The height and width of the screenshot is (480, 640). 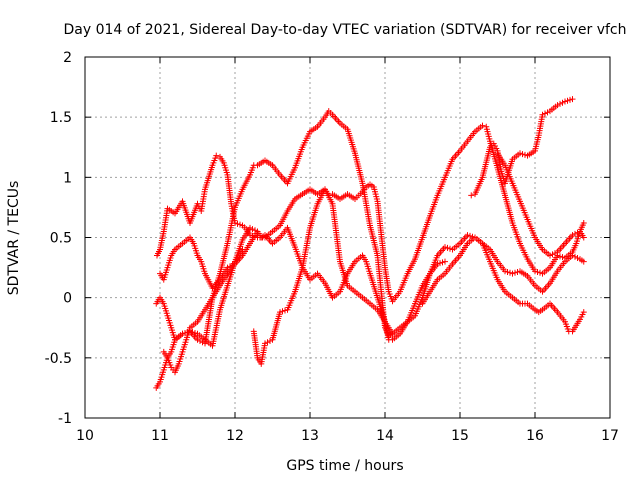 I want to click on y-tick-label: 1, so click(x=67, y=178).